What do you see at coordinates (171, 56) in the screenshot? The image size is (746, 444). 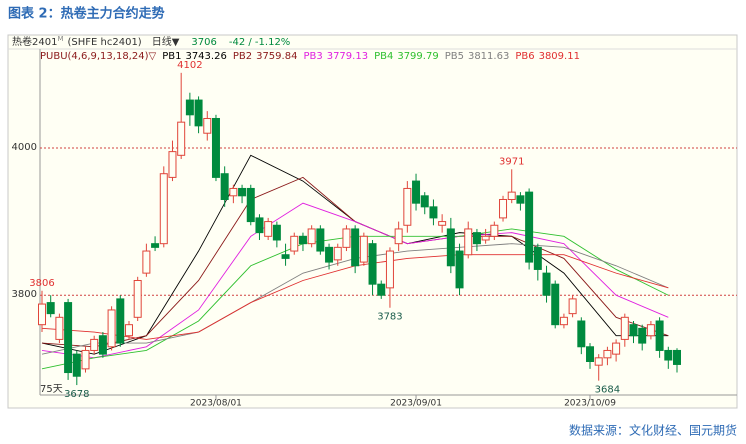 I see `legend-name: PB1` at bounding box center [171, 56].